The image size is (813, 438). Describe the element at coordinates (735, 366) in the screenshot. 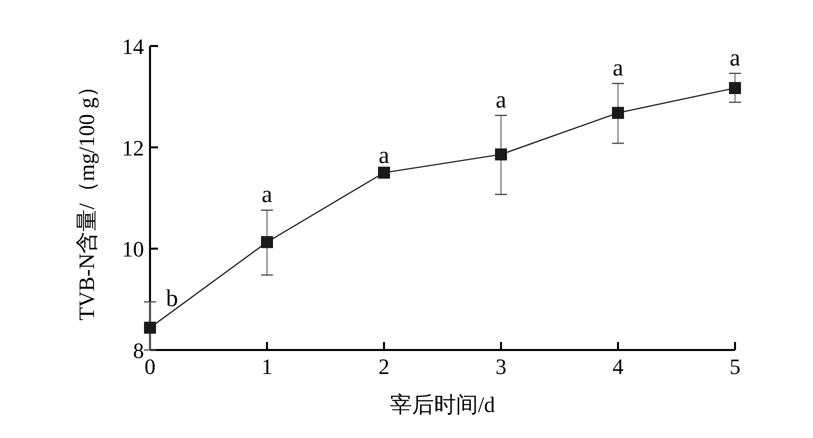

I see `x-tick-label: 5` at that location.